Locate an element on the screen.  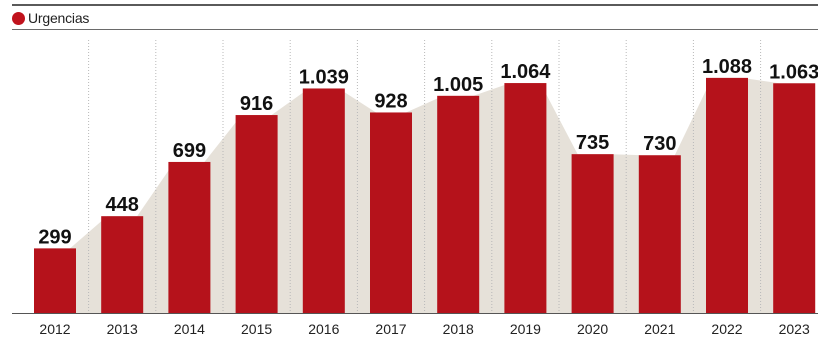
category-label-2020: 2020 is located at coordinates (592, 329).